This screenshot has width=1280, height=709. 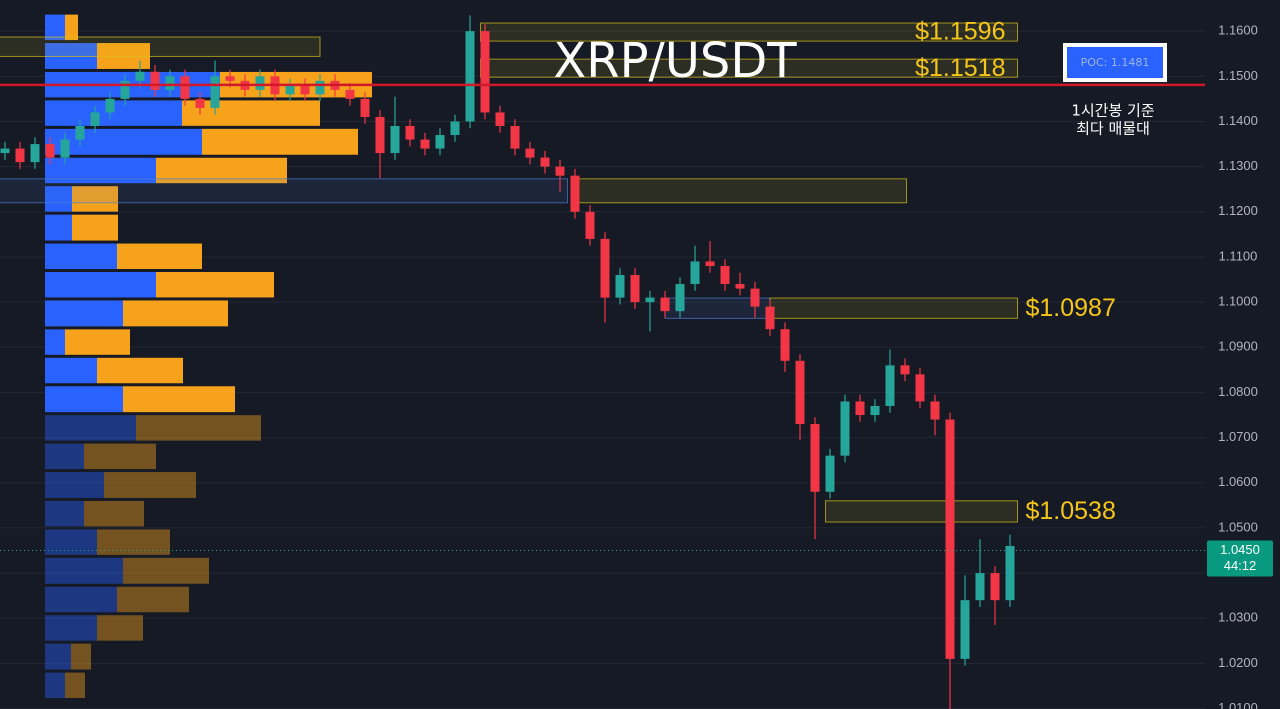 I want to click on poc-box, so click(x=1115, y=62).